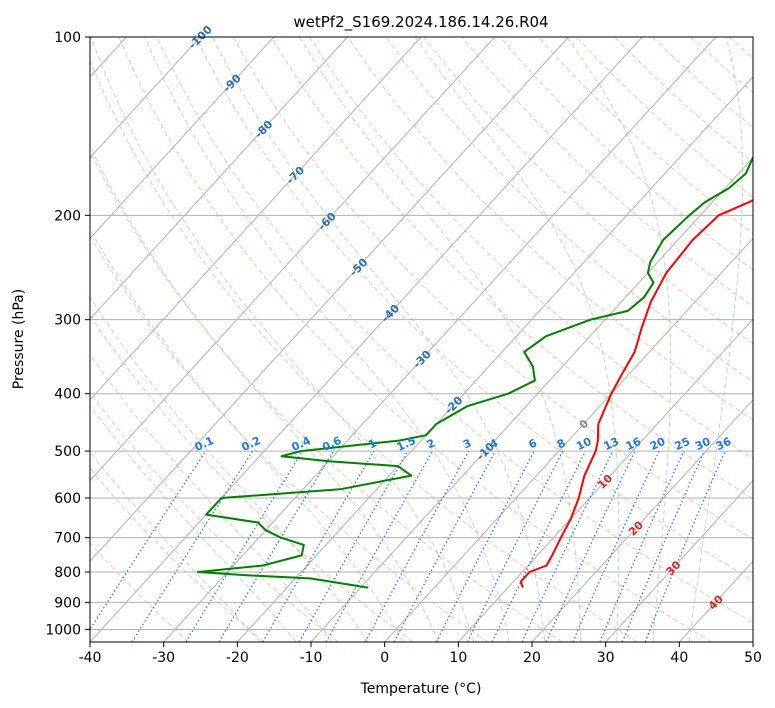 The height and width of the screenshot is (708, 775). What do you see at coordinates (384, 658) in the screenshot?
I see `x-tick-label: 0` at bounding box center [384, 658].